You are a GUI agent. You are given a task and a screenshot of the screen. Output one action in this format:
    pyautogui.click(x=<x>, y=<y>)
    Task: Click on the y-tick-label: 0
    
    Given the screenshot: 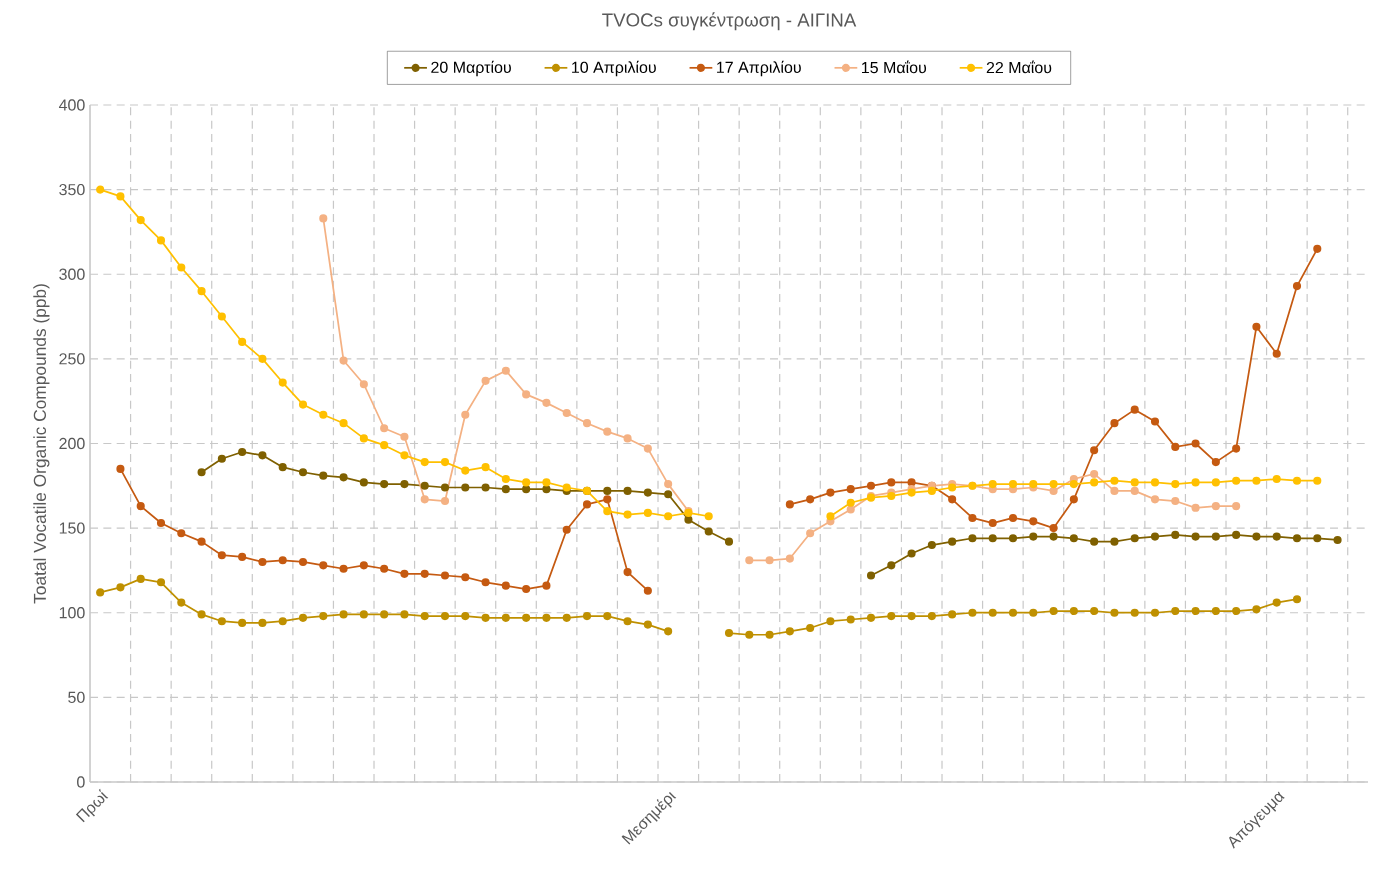 What is the action you would take?
    pyautogui.click(x=81, y=782)
    